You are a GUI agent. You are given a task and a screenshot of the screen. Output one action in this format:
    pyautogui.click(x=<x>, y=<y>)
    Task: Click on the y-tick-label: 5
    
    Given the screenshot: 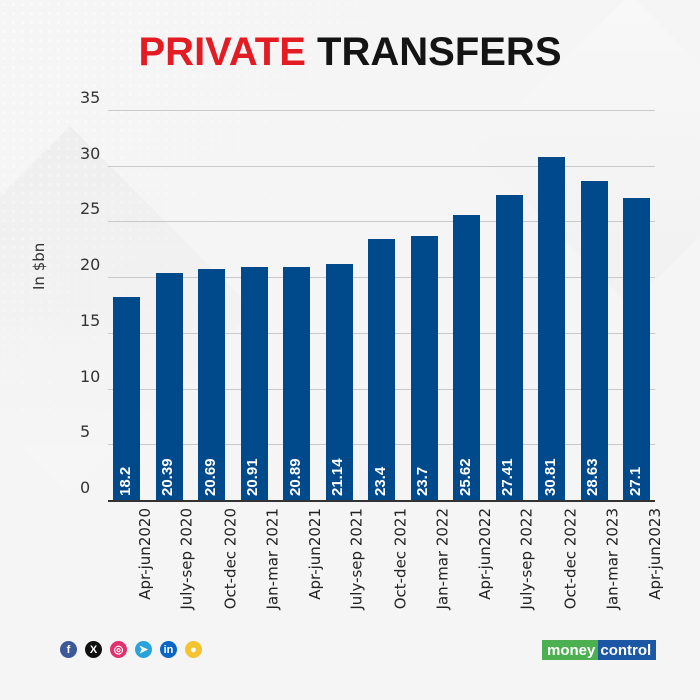 What is the action you would take?
    pyautogui.click(x=85, y=432)
    